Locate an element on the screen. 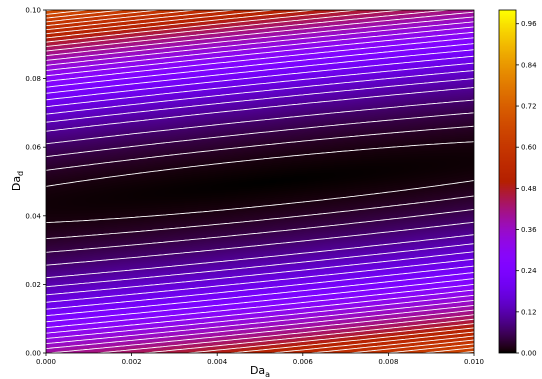 Image resolution: width=542 pixels, height=379 pixels. colorbar-tick-label: 0.96 is located at coordinates (529, 24).